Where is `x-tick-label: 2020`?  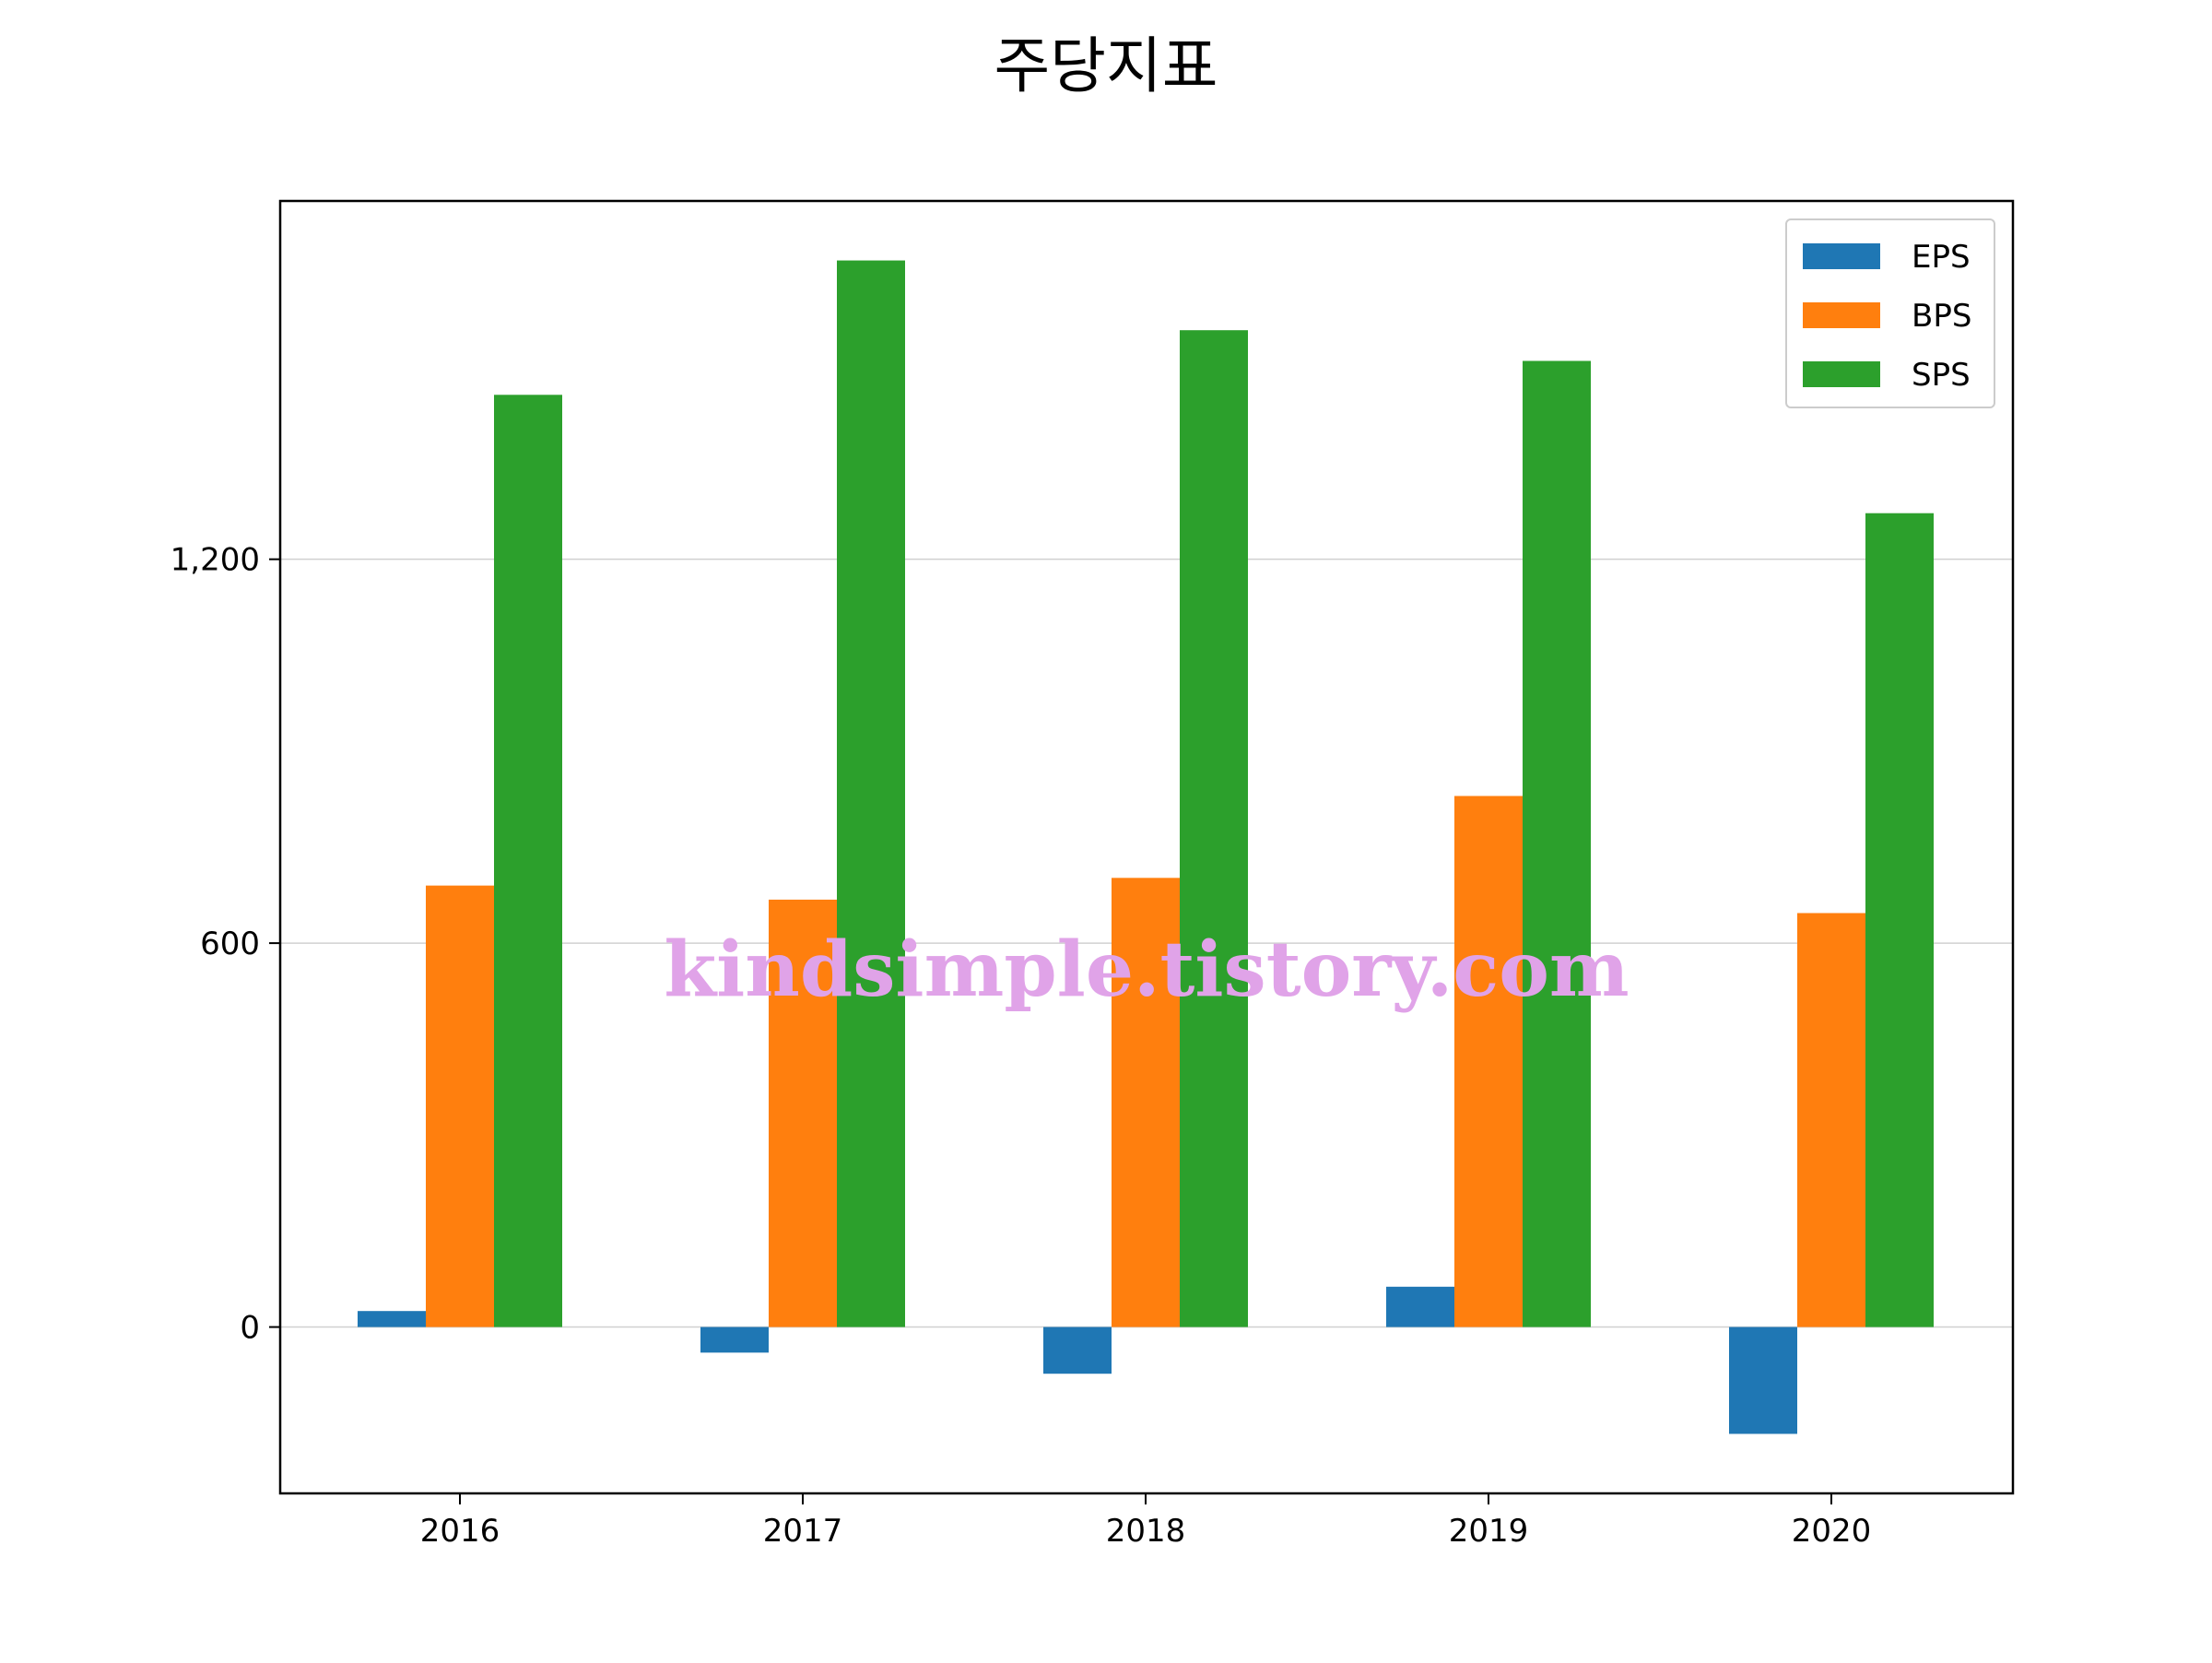
x-tick-label: 2020 is located at coordinates (1832, 1531).